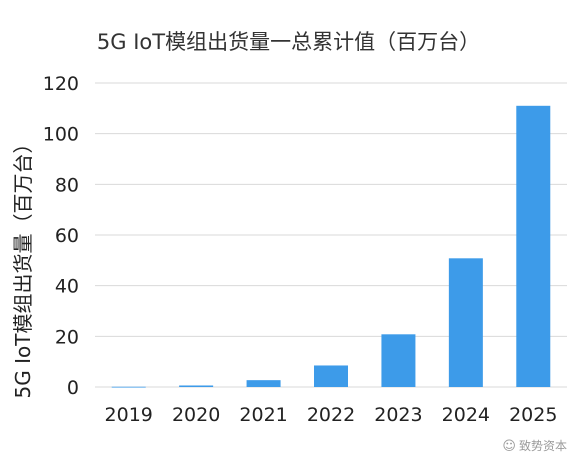  I want to click on y-tick-label: 60, so click(67, 236).